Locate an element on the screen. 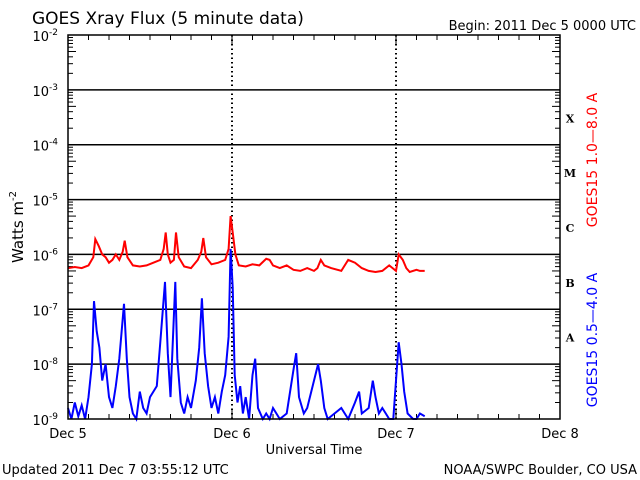 The width and height of the screenshot is (640, 480). flare-class-labels: X M C B A is located at coordinates (570, 228).